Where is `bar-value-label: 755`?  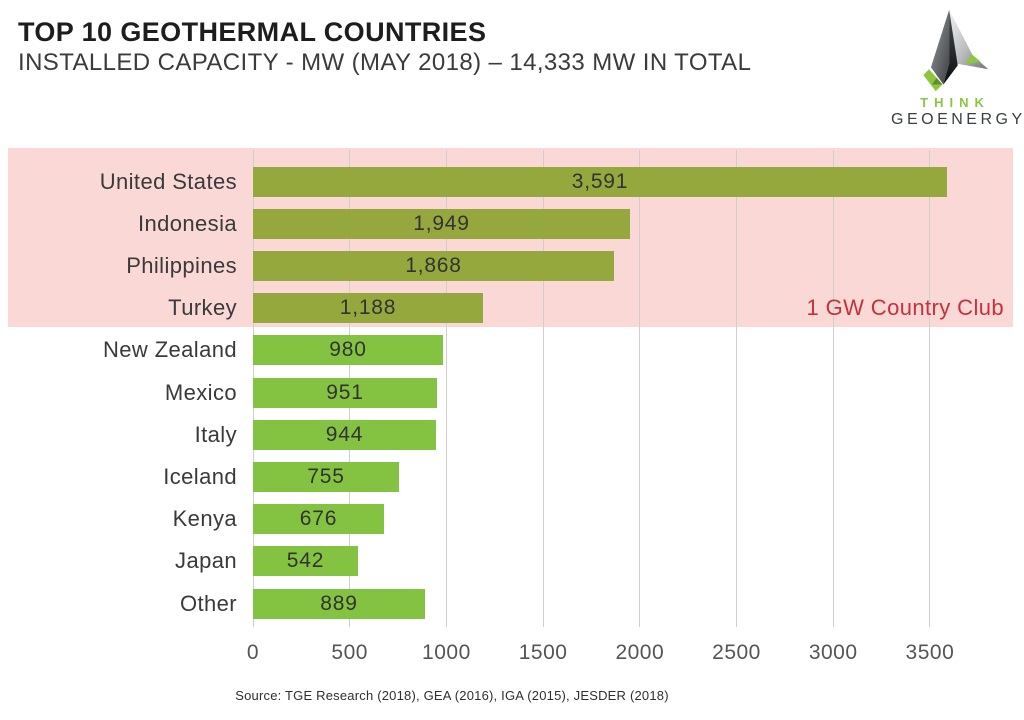
bar-value-label: 755 is located at coordinates (326, 476).